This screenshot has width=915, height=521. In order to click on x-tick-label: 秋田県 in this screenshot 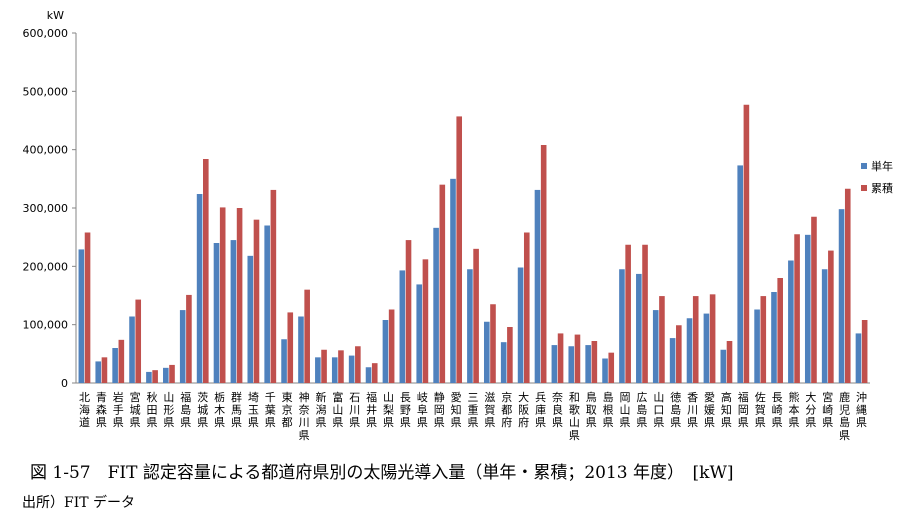, I will do `click(152, 409)`.